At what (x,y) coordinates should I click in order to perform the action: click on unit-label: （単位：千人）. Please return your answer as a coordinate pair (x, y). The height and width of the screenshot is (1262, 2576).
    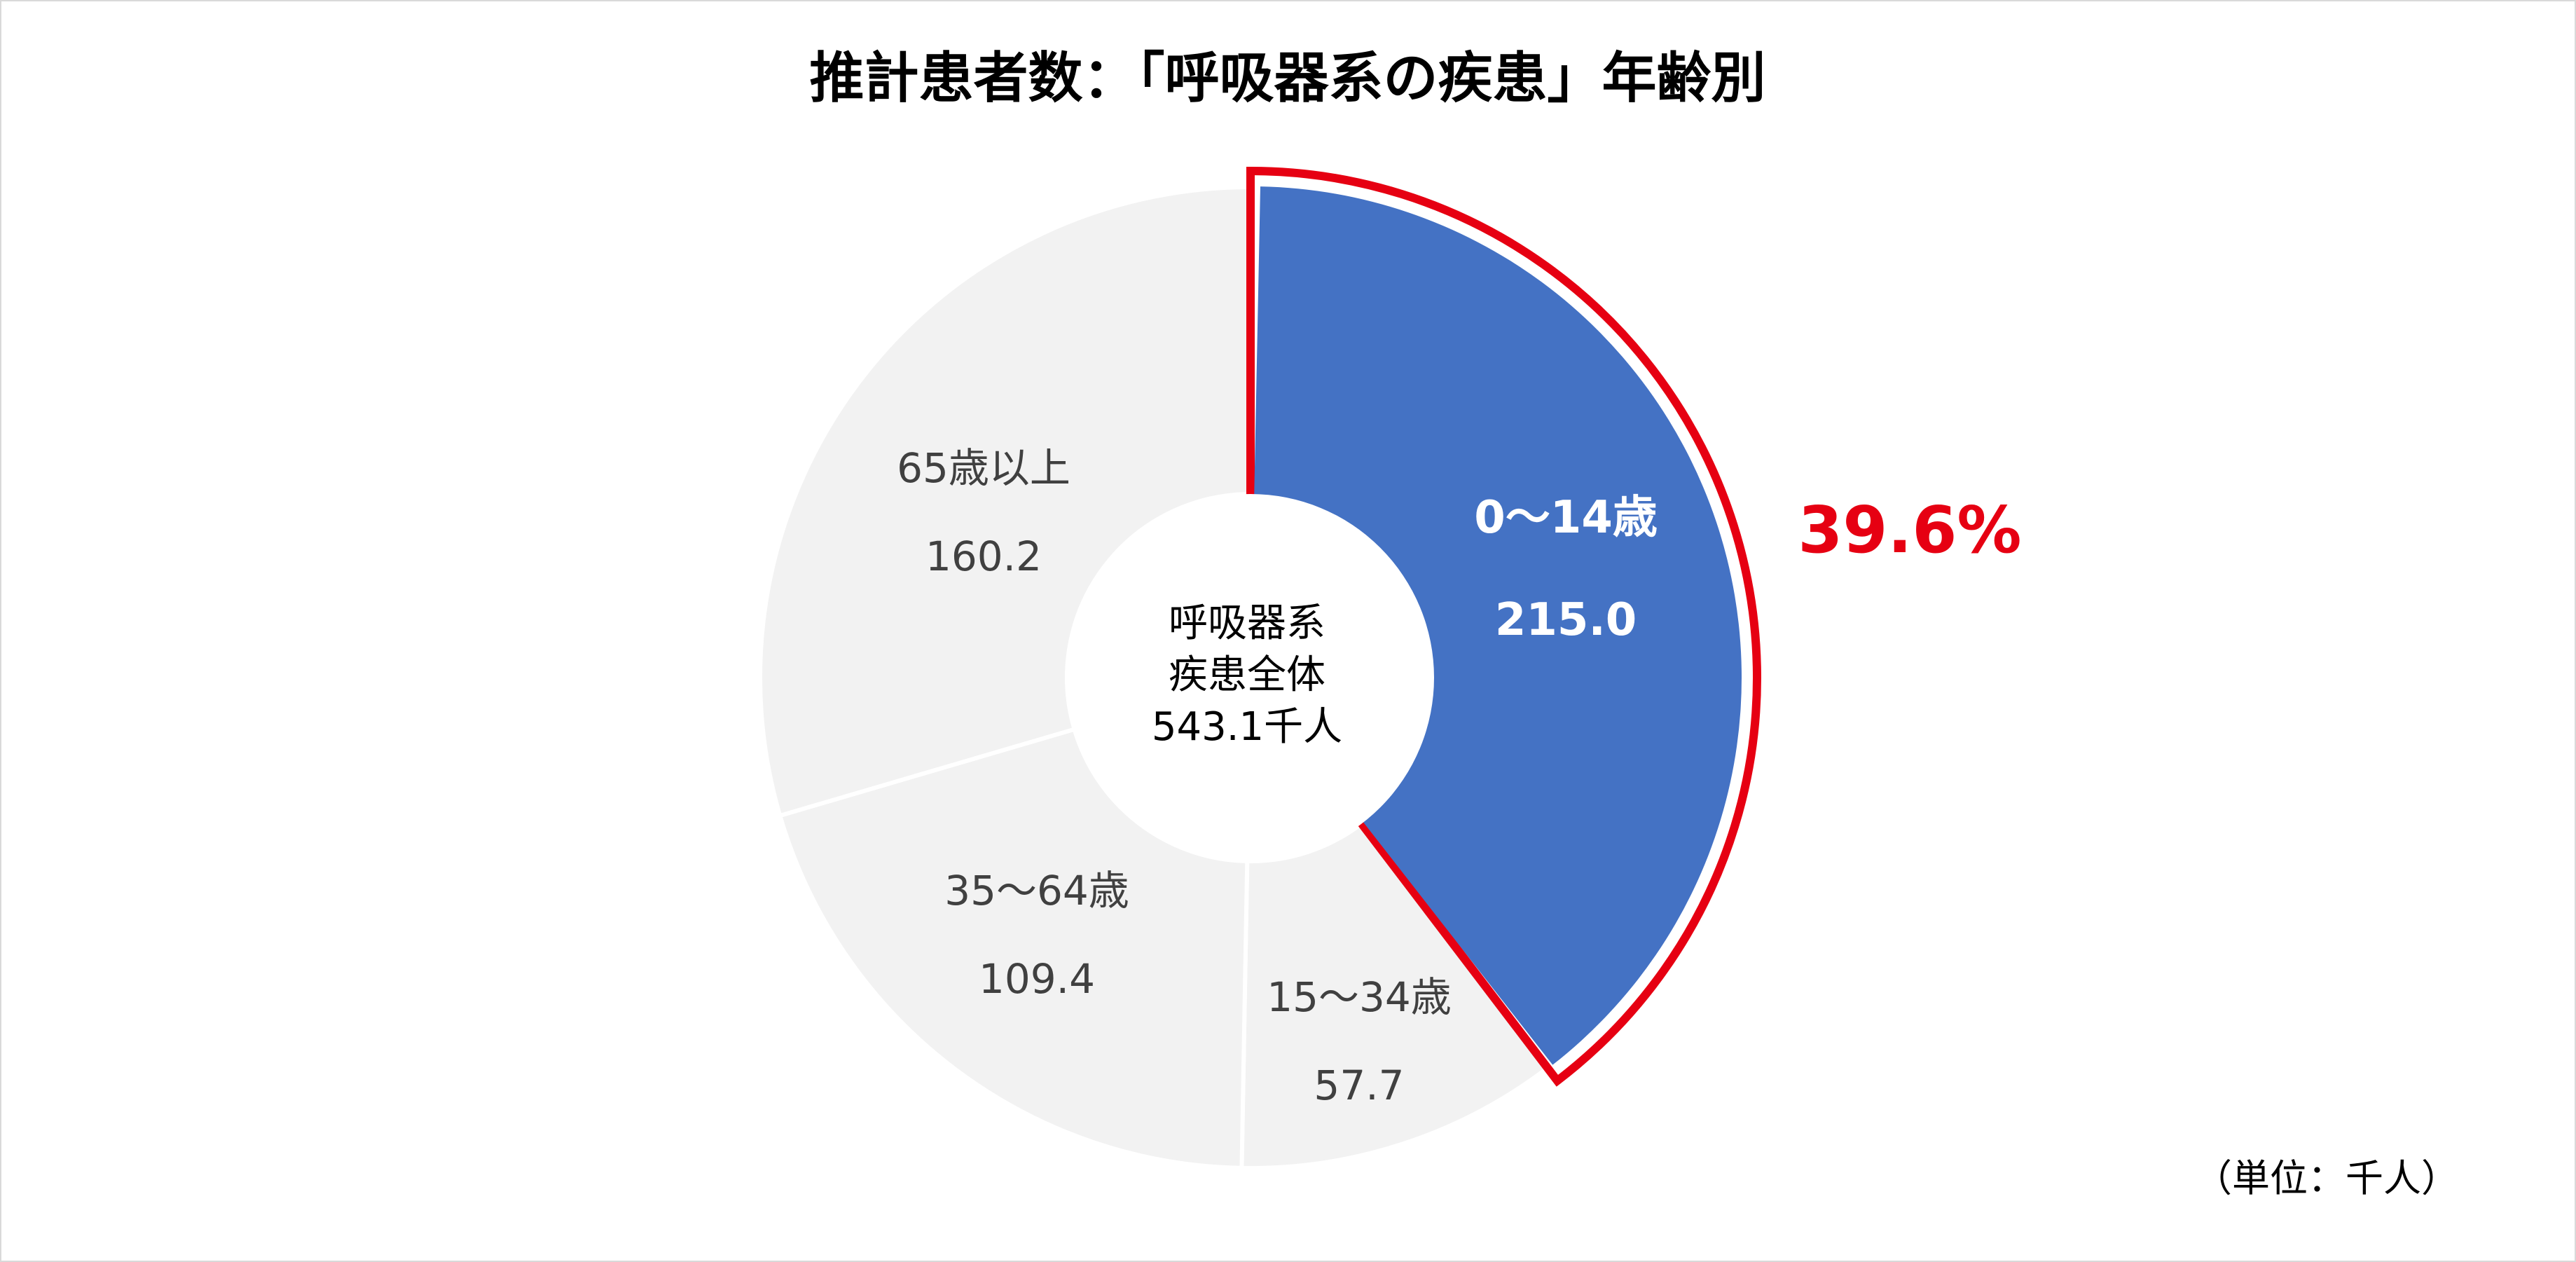
    Looking at the image, I should click on (2326, 1178).